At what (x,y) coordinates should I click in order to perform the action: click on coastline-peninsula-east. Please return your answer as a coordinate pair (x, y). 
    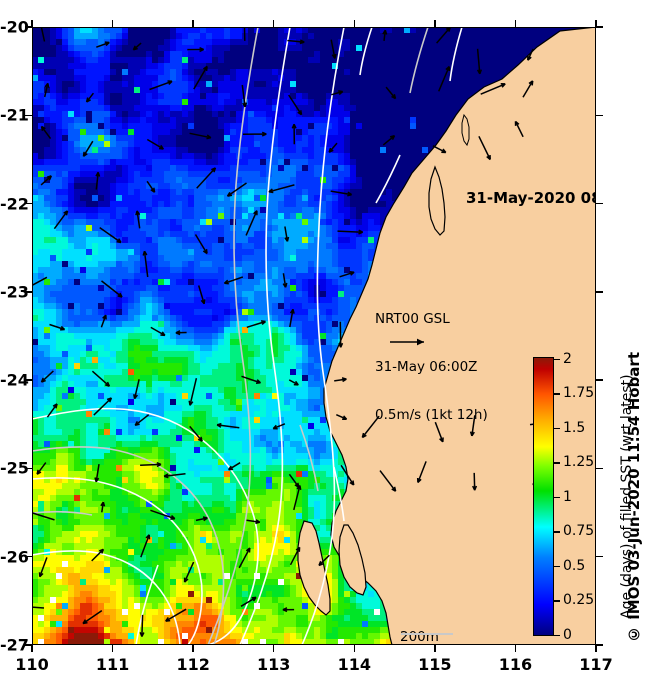
    Looking at the image, I should click on (352, 560).